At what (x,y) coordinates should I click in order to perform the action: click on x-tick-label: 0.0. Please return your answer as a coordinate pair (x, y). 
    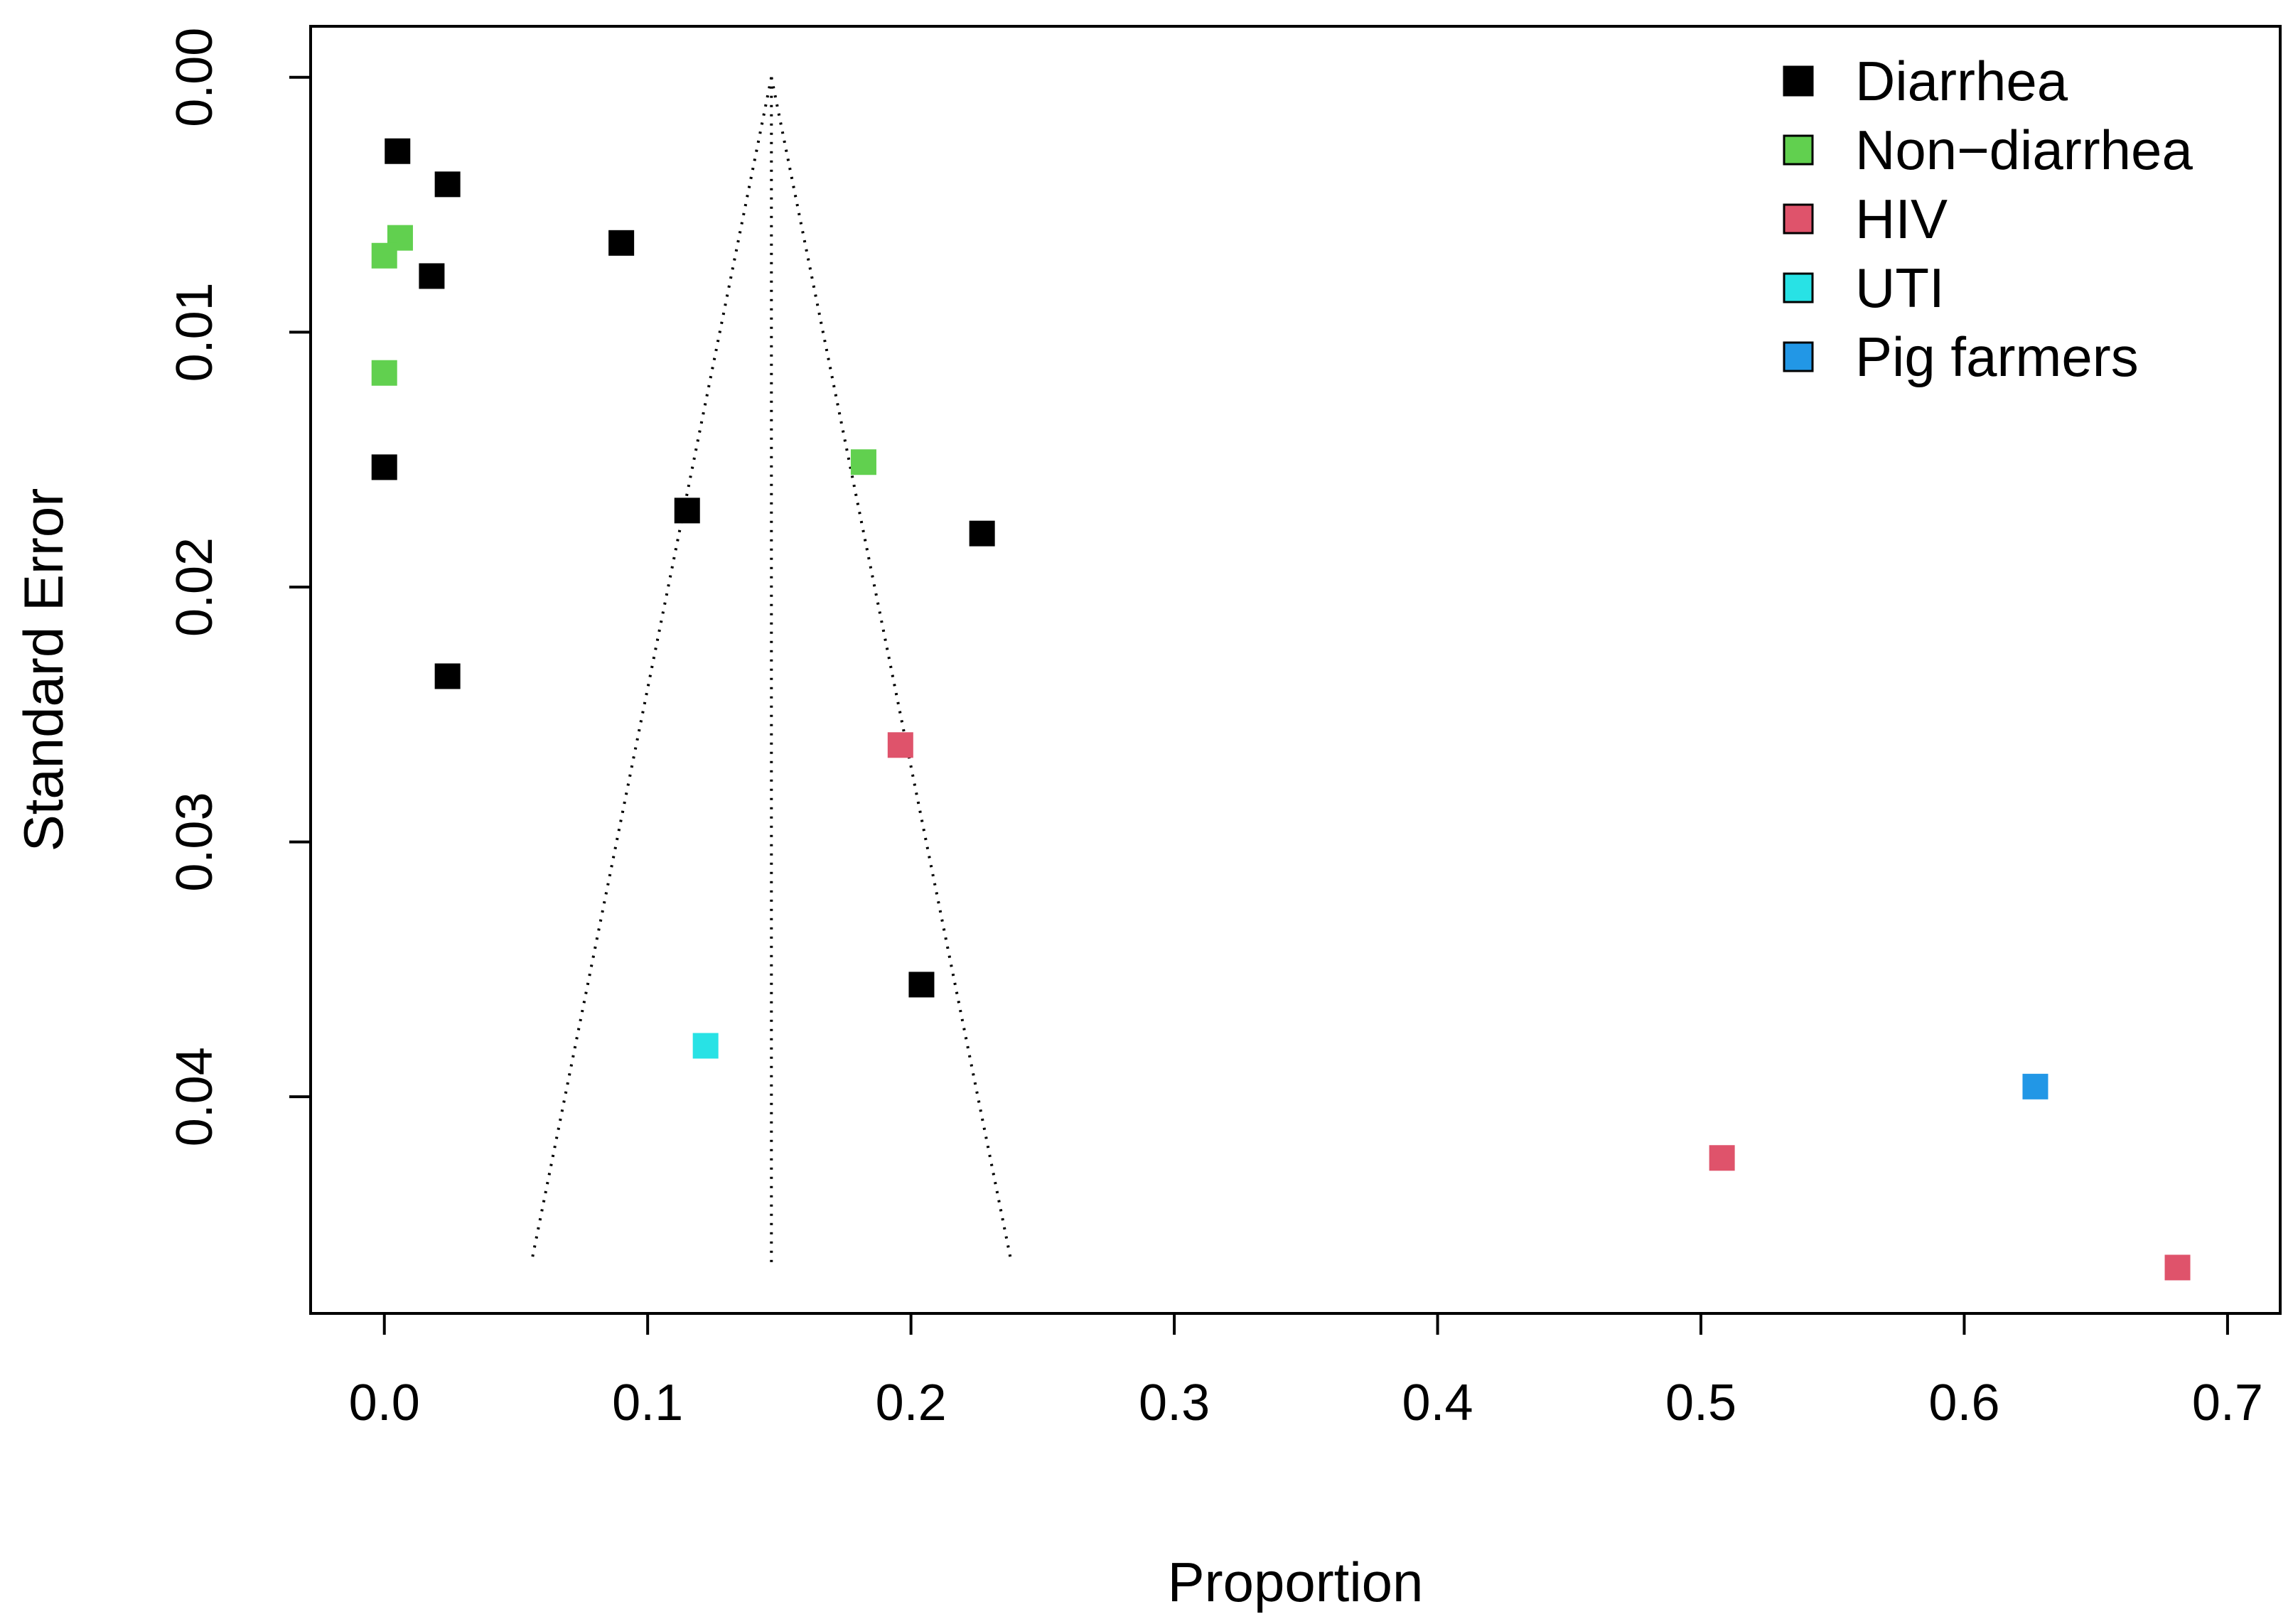
    Looking at the image, I should click on (384, 1403).